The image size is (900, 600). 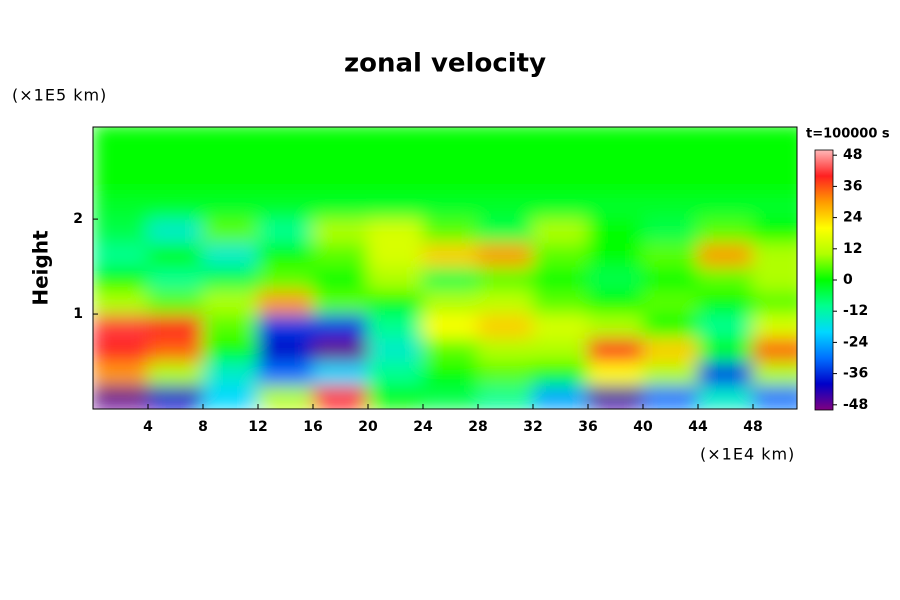 What do you see at coordinates (855, 374) in the screenshot?
I see `colorbar-tick-label: -36` at bounding box center [855, 374].